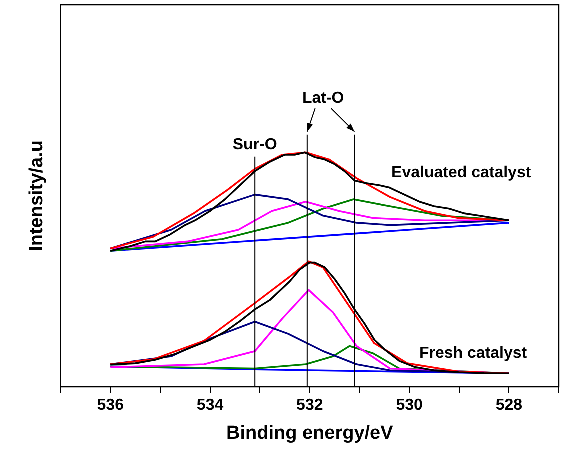 This screenshot has height=449, width=562. I want to click on x-tick-label: 528, so click(509, 405).